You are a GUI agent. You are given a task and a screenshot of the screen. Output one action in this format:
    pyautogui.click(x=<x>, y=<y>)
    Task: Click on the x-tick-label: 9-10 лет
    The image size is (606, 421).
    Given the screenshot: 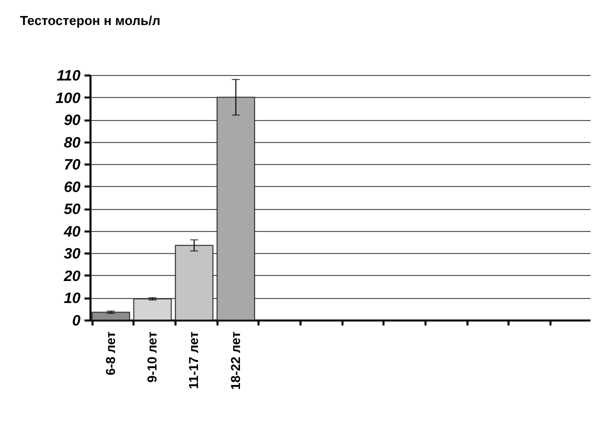 What is the action you would take?
    pyautogui.click(x=152, y=357)
    